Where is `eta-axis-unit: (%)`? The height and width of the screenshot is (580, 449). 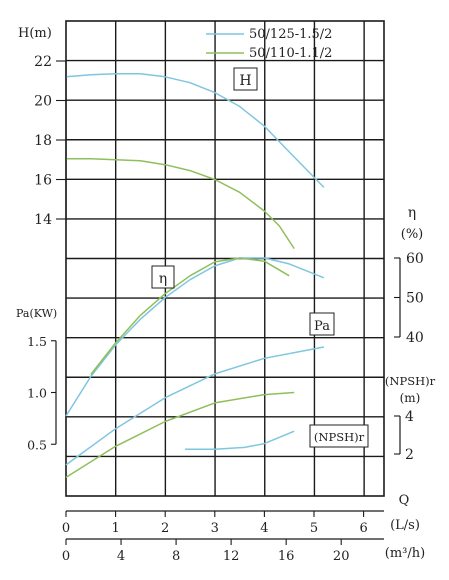
eta-axis-unit: (%) is located at coordinates (412, 234).